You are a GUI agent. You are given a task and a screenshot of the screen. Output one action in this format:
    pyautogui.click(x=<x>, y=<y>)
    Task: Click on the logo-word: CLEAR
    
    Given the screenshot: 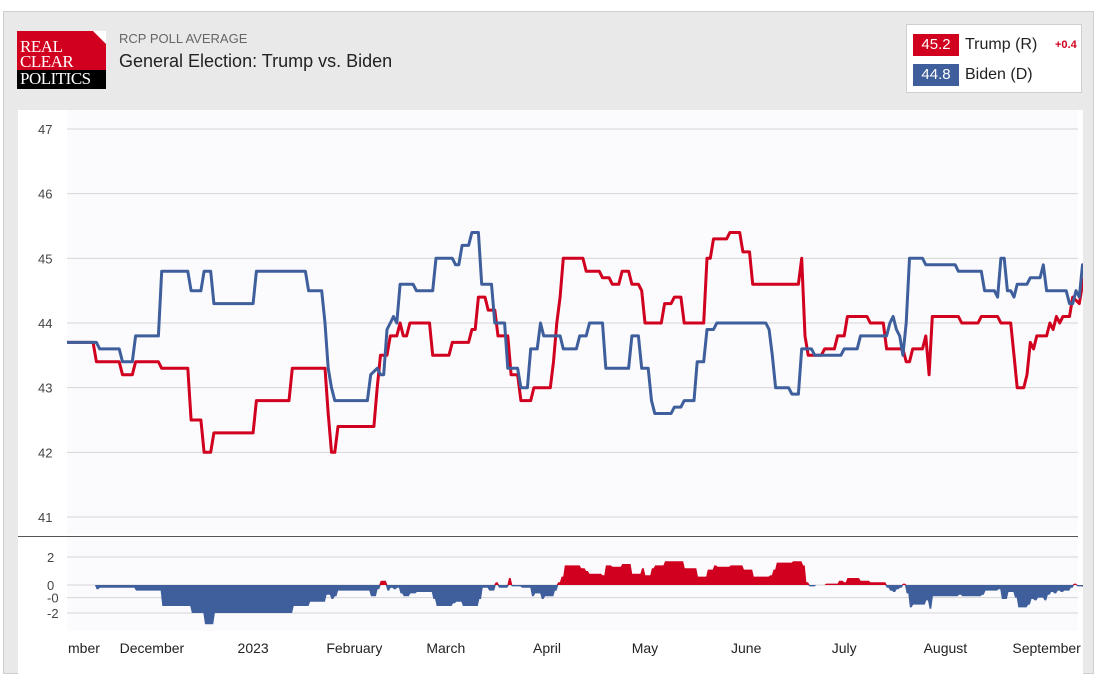 What is the action you would take?
    pyautogui.click(x=47, y=61)
    